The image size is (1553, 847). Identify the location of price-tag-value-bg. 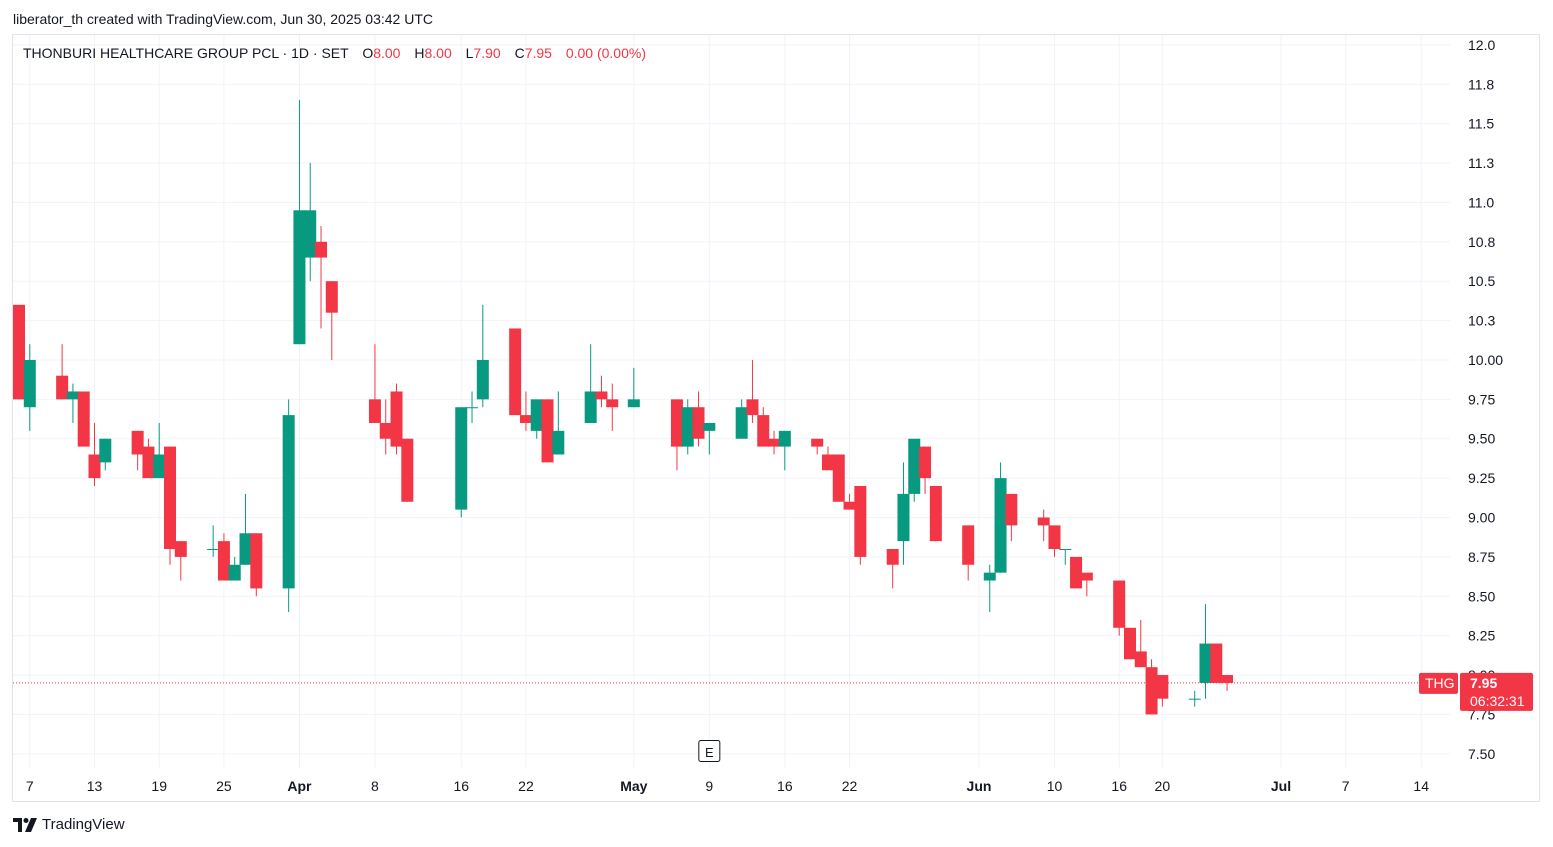
(1496, 691).